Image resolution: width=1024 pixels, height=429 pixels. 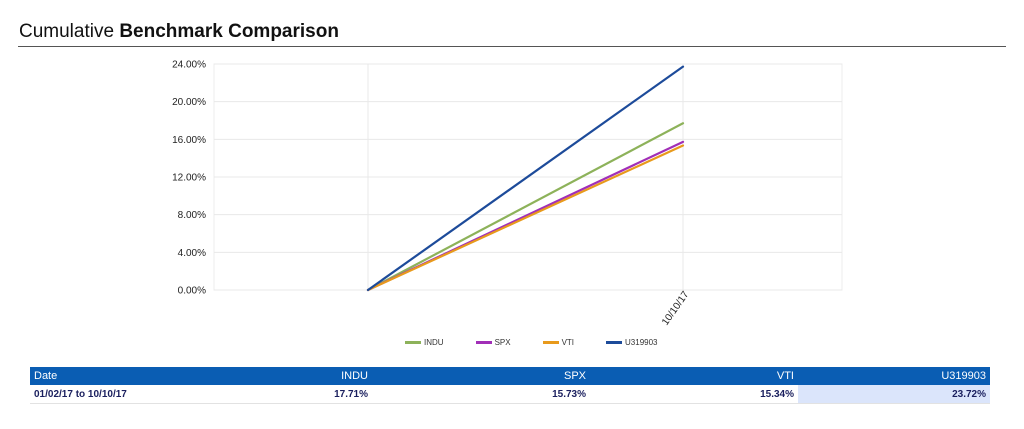 I want to click on legend-item-vti: VTI, so click(x=558, y=342).